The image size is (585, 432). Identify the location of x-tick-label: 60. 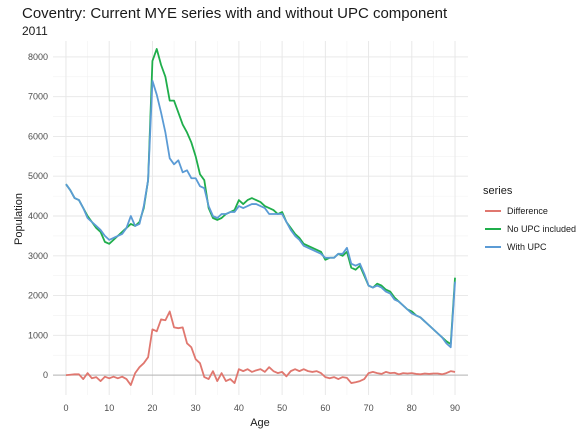
(325, 408).